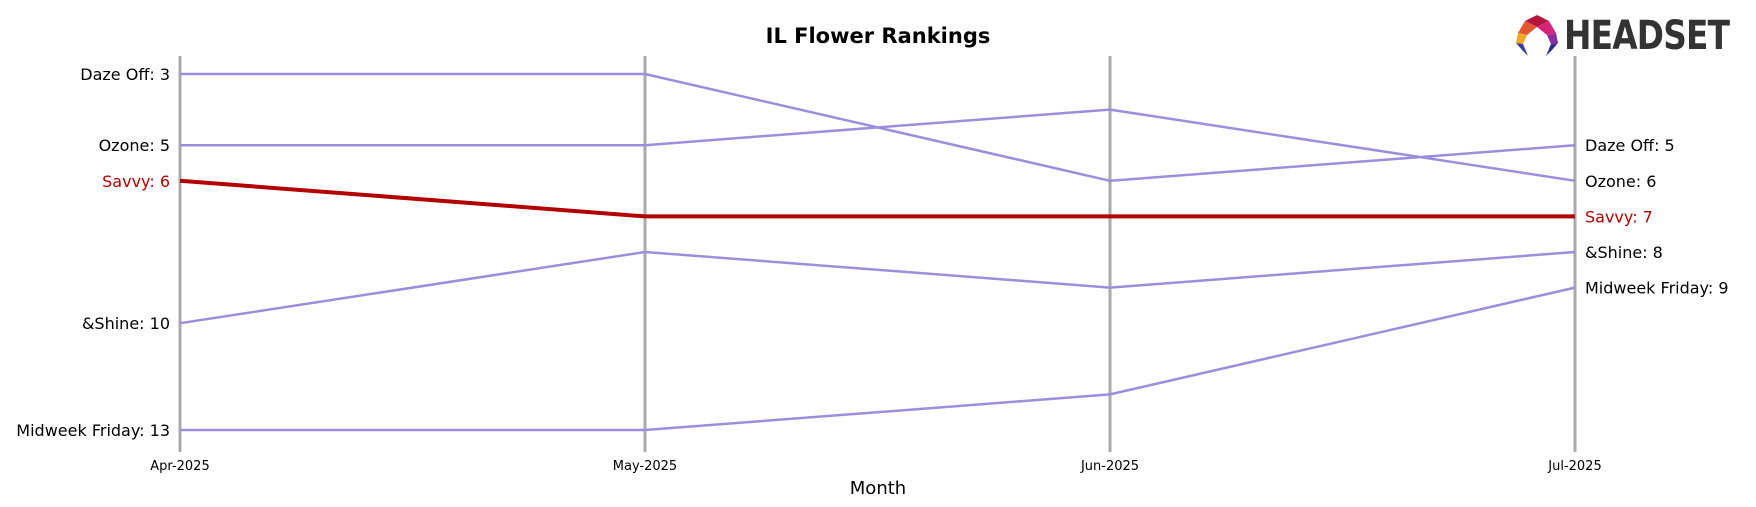 This screenshot has height=507, width=1756. What do you see at coordinates (126, 323) in the screenshot?
I see `start-rank-label: &Shine: 10` at bounding box center [126, 323].